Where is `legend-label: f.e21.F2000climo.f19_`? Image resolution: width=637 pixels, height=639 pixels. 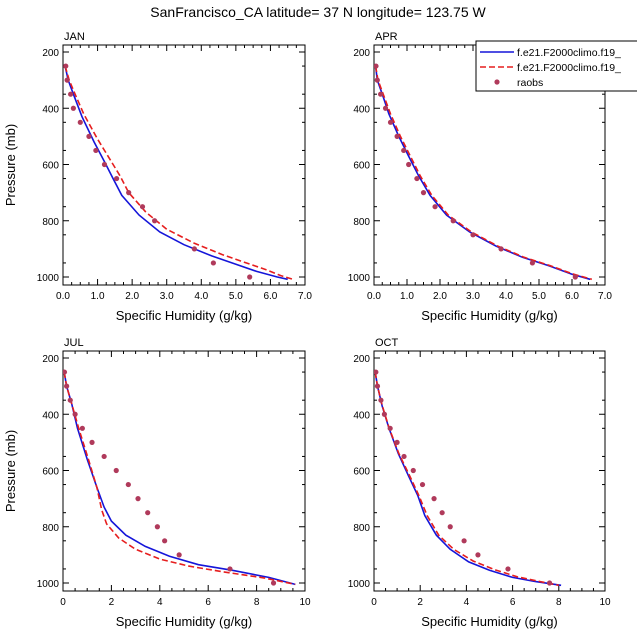 legend-label: f.e21.F2000climo.f19_ is located at coordinates (569, 53).